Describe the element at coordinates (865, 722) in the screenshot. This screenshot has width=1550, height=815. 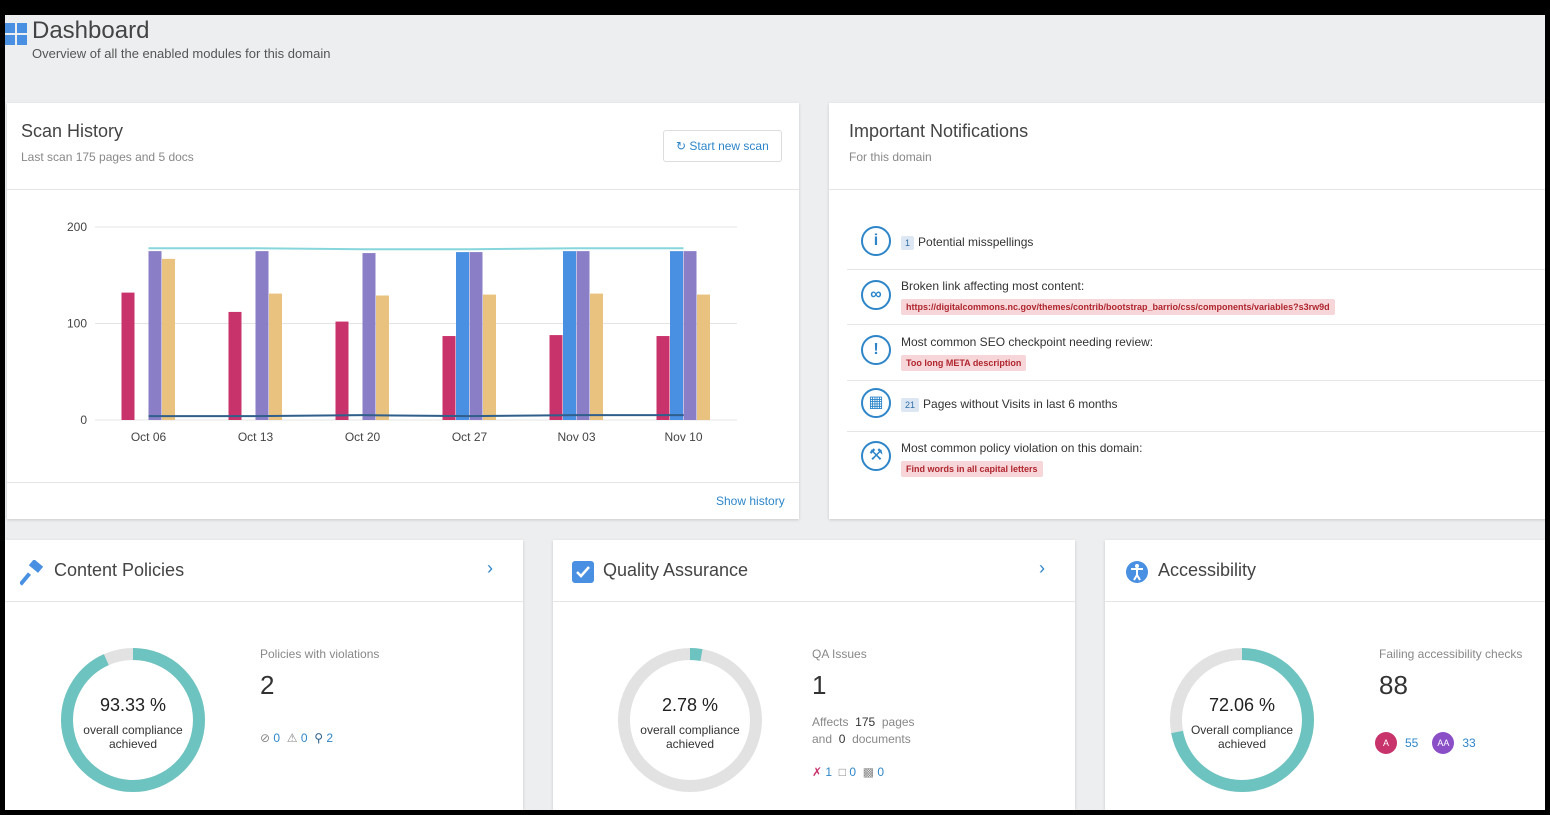
I see `value: 175` at that location.